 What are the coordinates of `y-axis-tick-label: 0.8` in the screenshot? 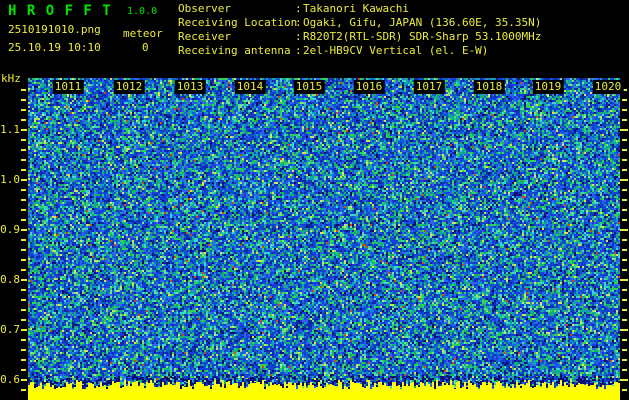 It's located at (10, 279).